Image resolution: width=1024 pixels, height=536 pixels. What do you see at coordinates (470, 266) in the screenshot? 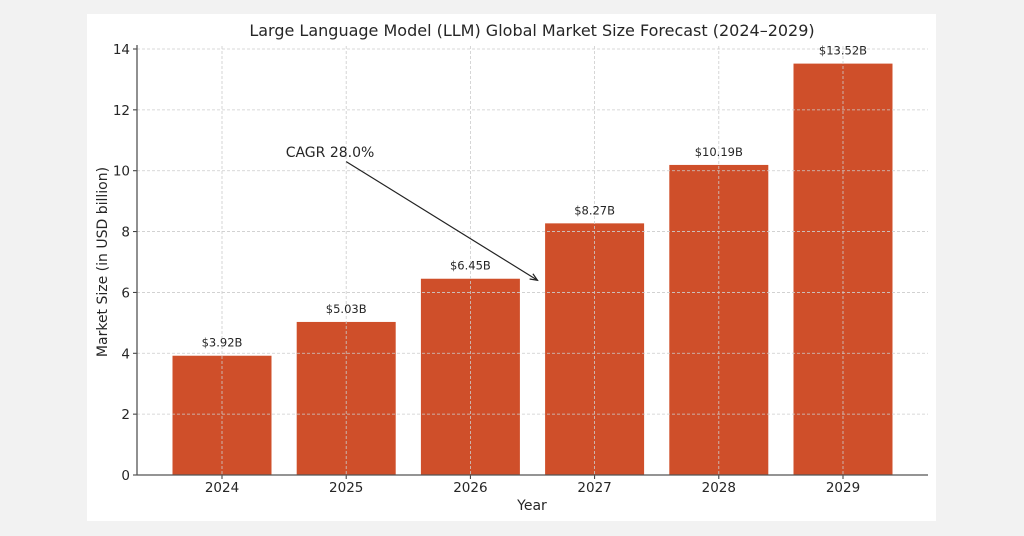
I see `data-label-2026: $6.45B` at bounding box center [470, 266].